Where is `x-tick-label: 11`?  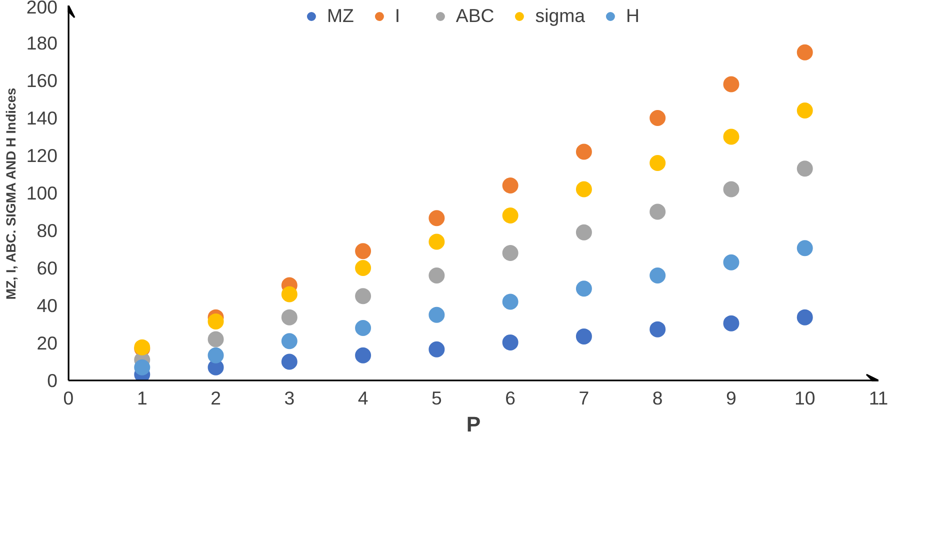
x-tick-label: 11 is located at coordinates (878, 398).